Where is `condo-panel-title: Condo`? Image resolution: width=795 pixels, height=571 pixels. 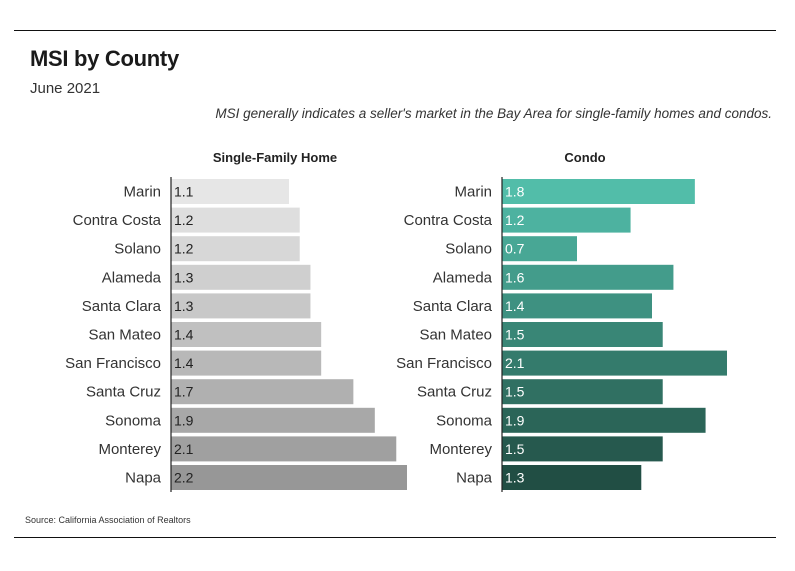
condo-panel-title: Condo is located at coordinates (584, 157).